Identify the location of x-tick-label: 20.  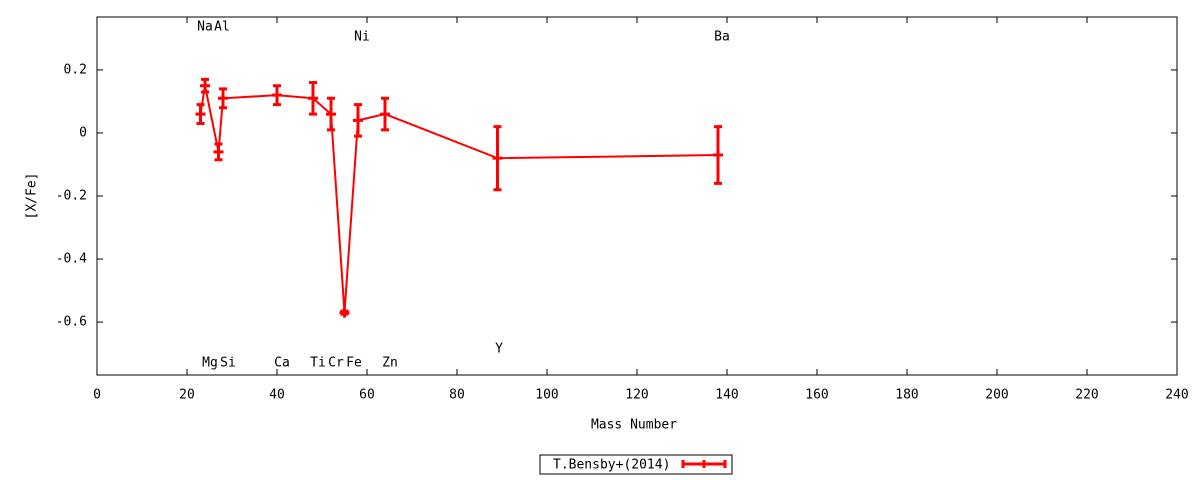
(187, 395).